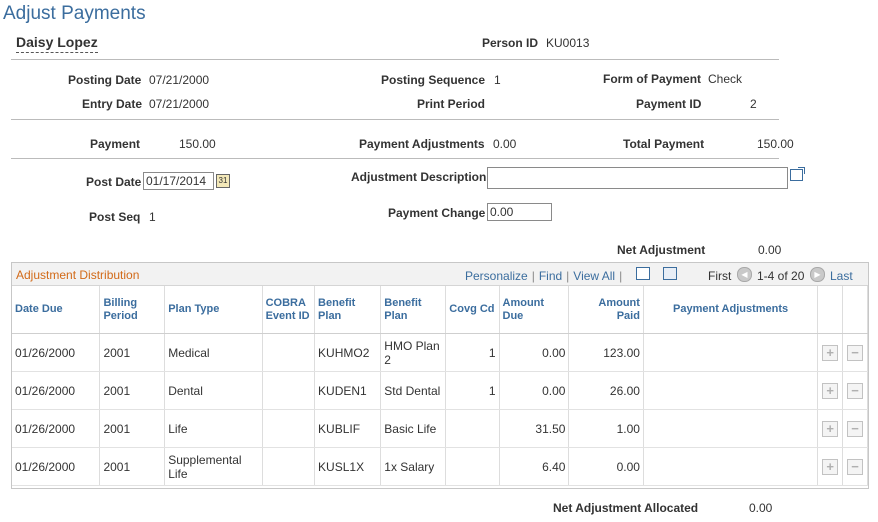 The width and height of the screenshot is (878, 522). Describe the element at coordinates (643, 273) in the screenshot. I see `zoom-icon` at that location.